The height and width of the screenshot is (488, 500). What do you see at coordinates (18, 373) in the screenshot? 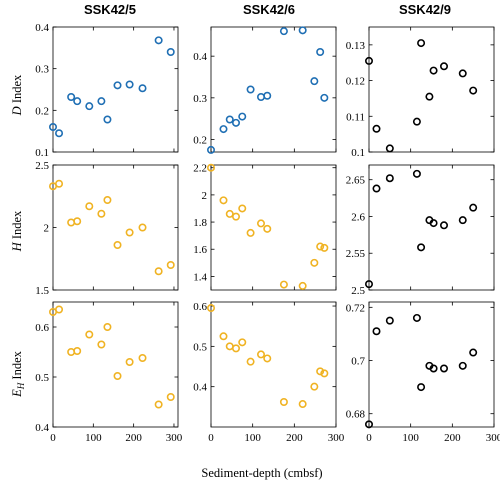
I see `row-label-eh-index: EH Index` at bounding box center [18, 373].